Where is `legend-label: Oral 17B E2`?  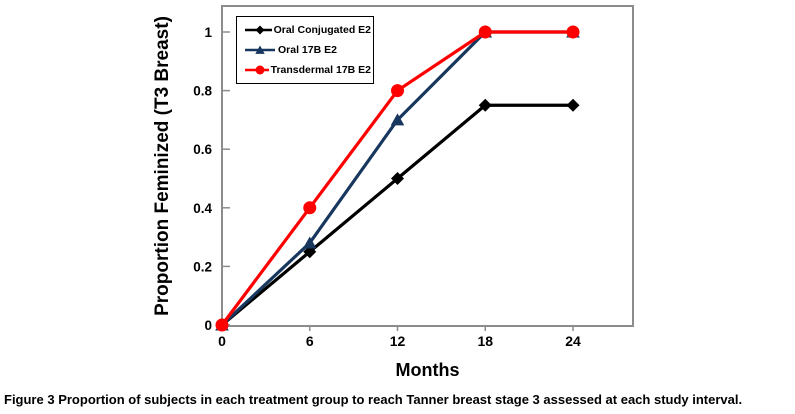
legend-label: Oral 17B E2 is located at coordinates (307, 50).